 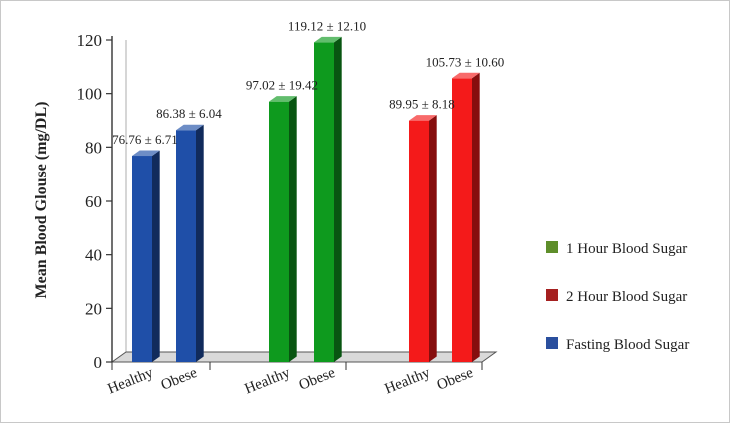 What do you see at coordinates (90, 94) in the screenshot?
I see `y-tick-label: 100` at bounding box center [90, 94].